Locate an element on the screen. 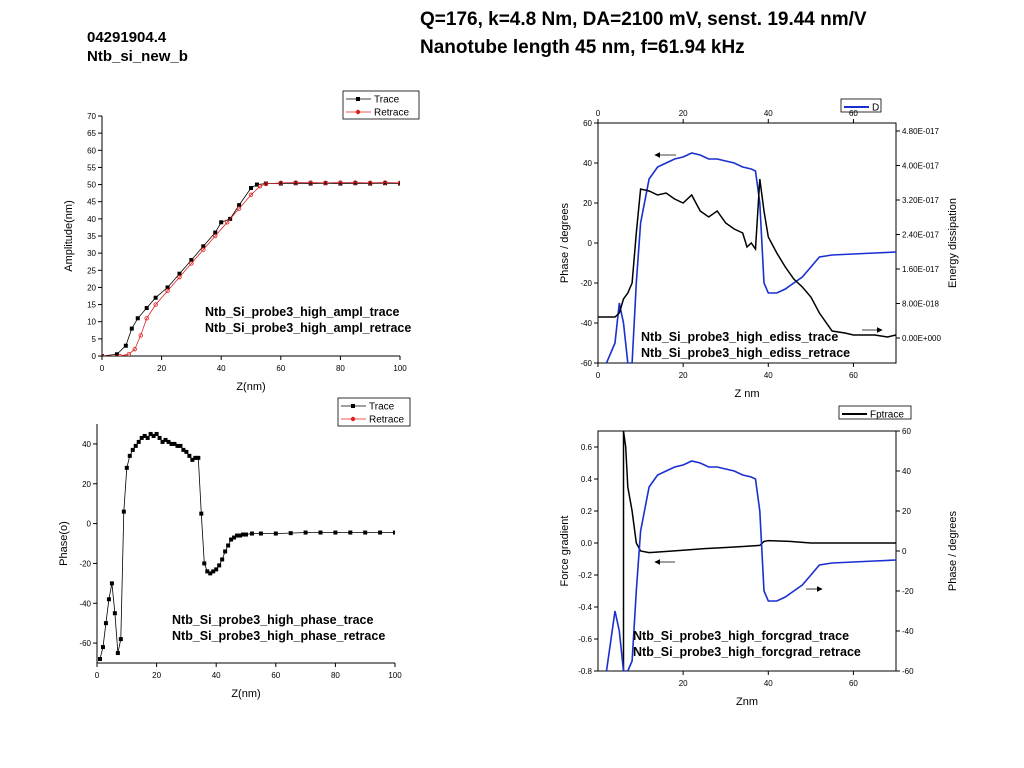  y2-tick-label: 2.40E-017 is located at coordinates (920, 235).